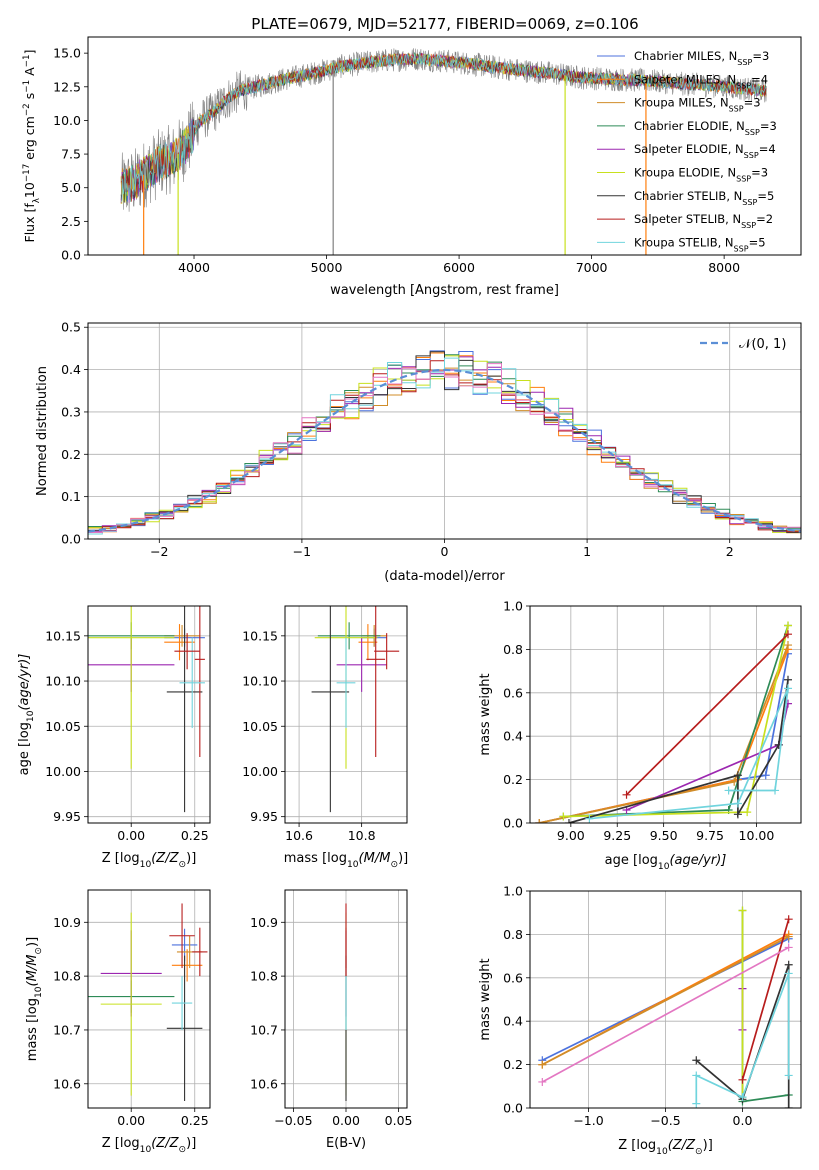  What do you see at coordinates (32, 942) in the screenshot?
I see `y-axis-label-part: )]` at bounding box center [32, 942].